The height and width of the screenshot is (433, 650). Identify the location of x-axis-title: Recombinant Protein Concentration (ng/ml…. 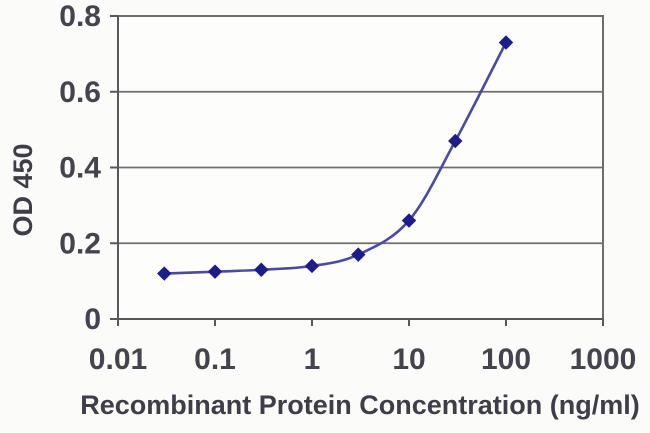
(360, 405).